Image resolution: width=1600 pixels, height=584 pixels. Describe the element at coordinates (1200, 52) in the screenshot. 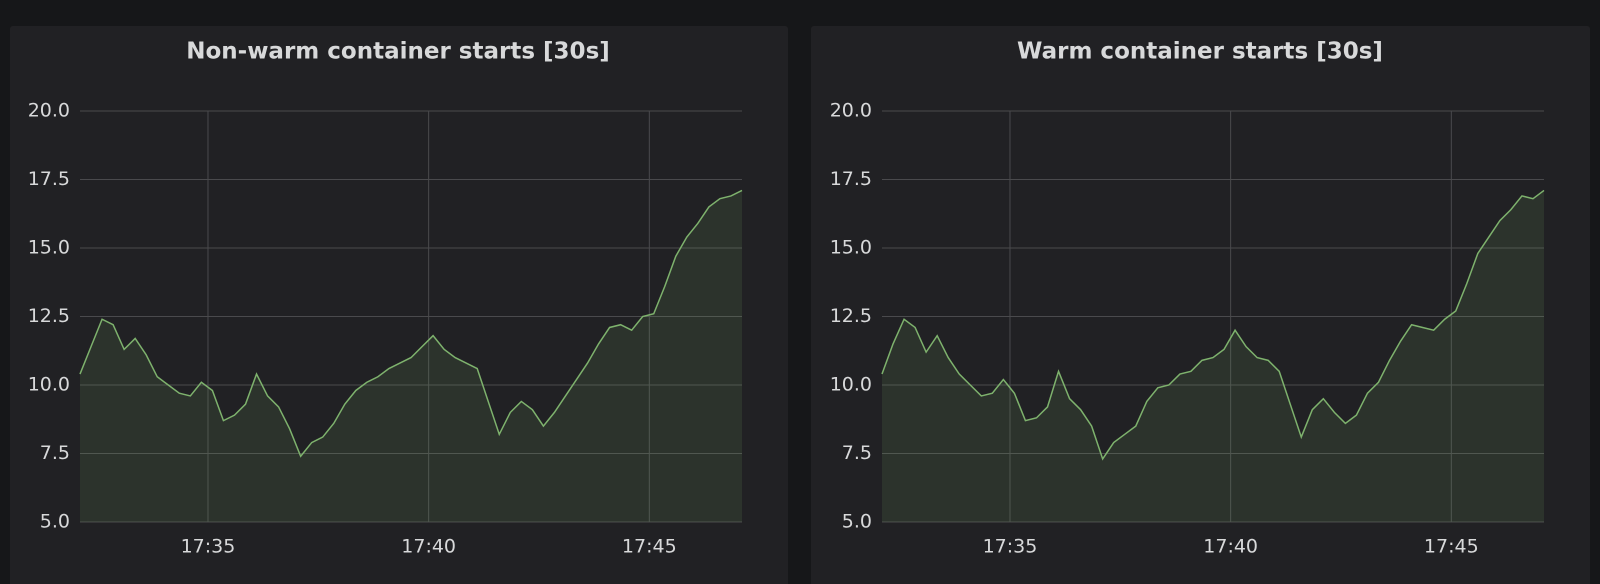

I see `chart-title: Warm container starts [30s]` at that location.